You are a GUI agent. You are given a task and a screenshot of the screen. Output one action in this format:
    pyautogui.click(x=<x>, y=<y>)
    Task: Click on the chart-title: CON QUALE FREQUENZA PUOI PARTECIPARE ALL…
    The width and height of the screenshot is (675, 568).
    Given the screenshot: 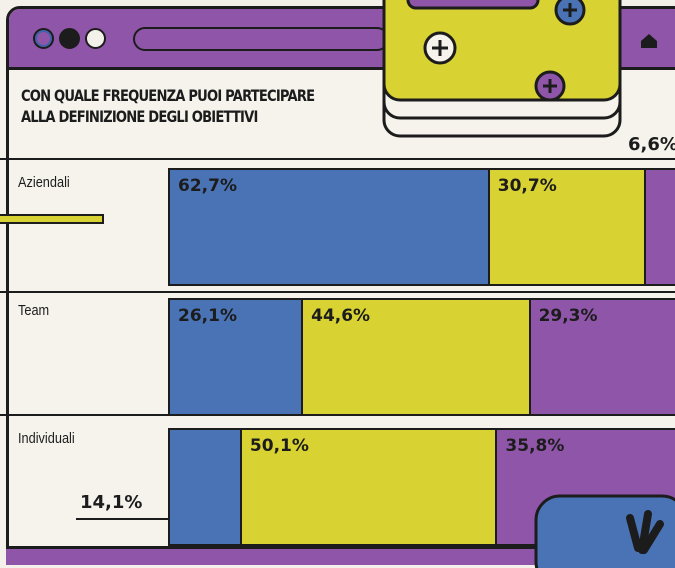 What is the action you would take?
    pyautogui.click(x=168, y=106)
    